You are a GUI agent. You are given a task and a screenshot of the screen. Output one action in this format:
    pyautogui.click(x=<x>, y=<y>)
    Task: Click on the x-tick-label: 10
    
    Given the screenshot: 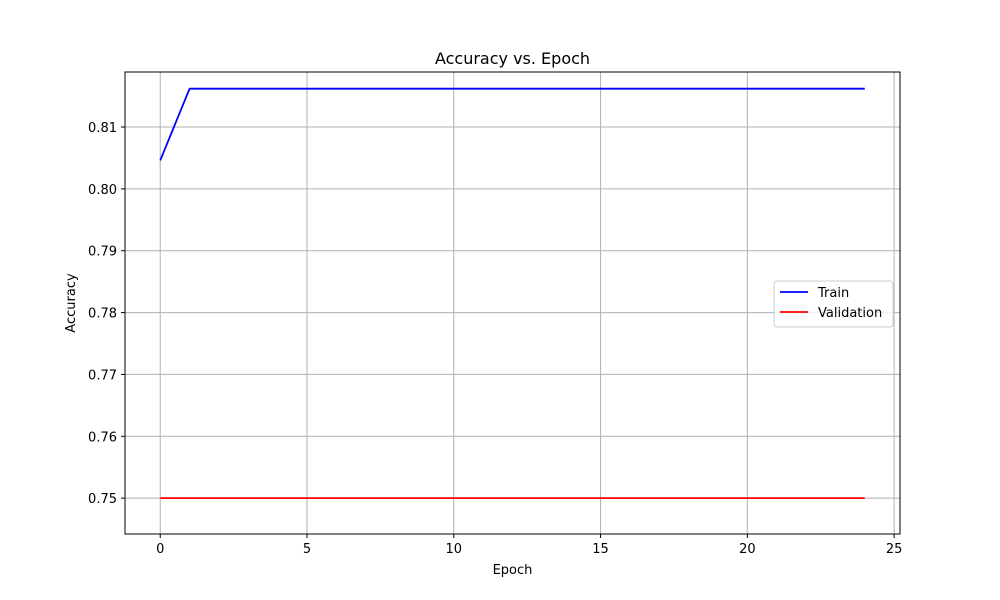 What is the action you would take?
    pyautogui.click(x=454, y=549)
    